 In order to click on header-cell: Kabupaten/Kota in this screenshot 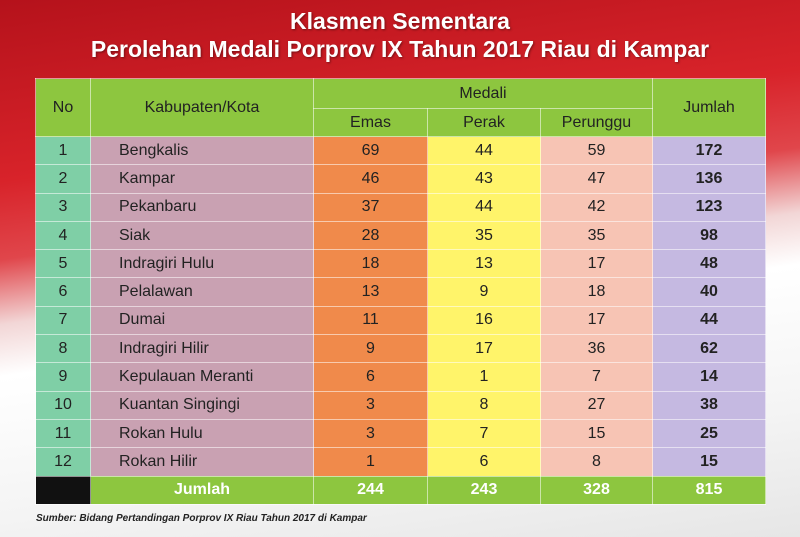, I will do `click(202, 107)`.